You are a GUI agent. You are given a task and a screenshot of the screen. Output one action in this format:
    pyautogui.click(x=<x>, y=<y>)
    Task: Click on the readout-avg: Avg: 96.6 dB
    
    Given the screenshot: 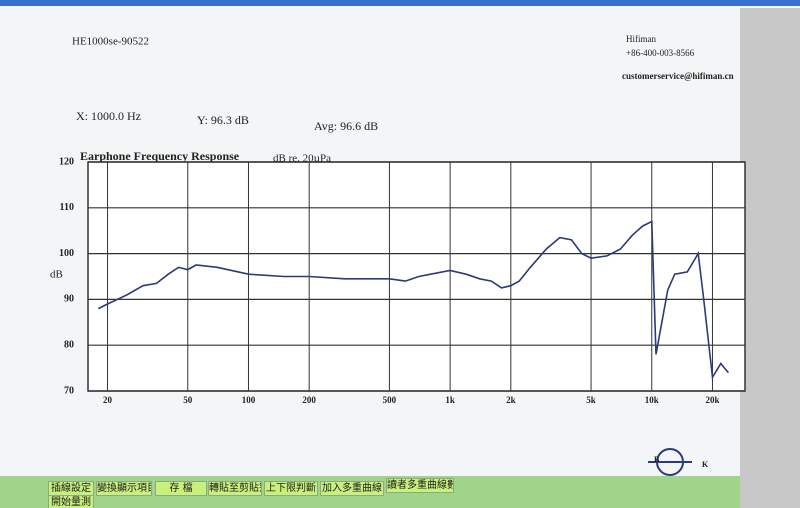 What is the action you would take?
    pyautogui.click(x=346, y=126)
    